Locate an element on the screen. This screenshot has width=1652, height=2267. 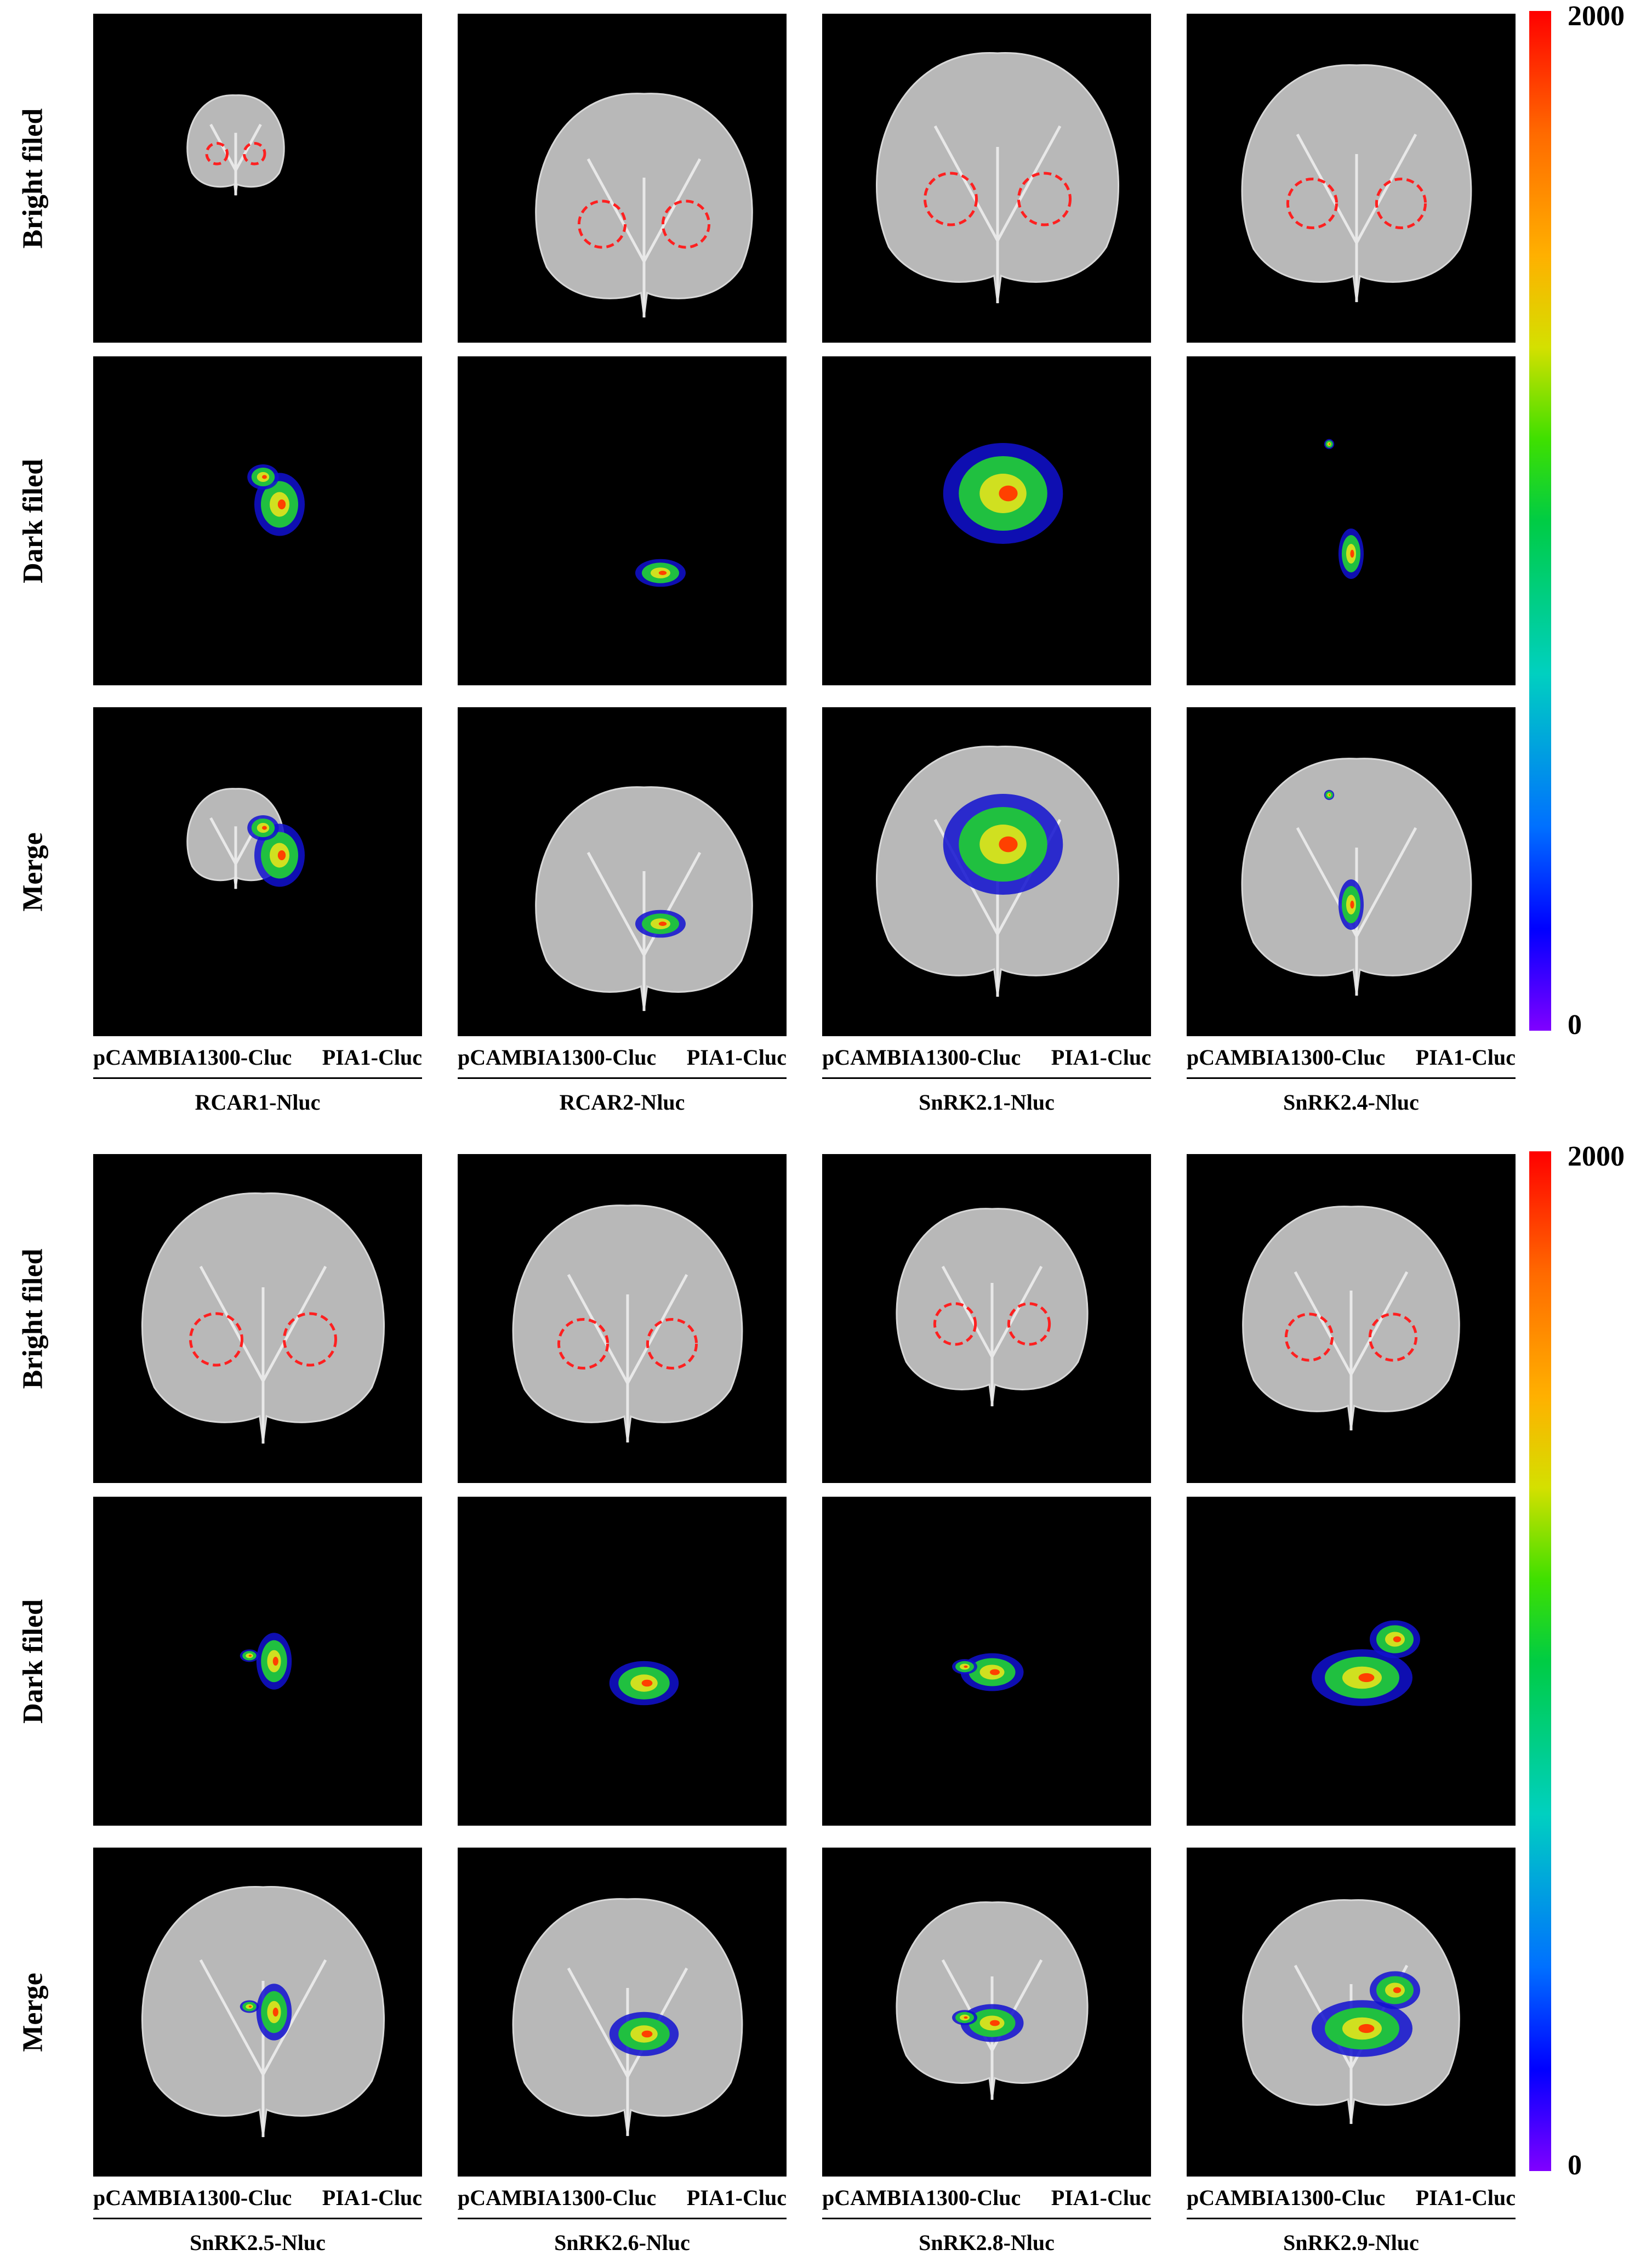
column-caption: pCAMBIA1300-Cluc PIA1-Cluc SnRK2.6-Nluc is located at coordinates (623, 2226).